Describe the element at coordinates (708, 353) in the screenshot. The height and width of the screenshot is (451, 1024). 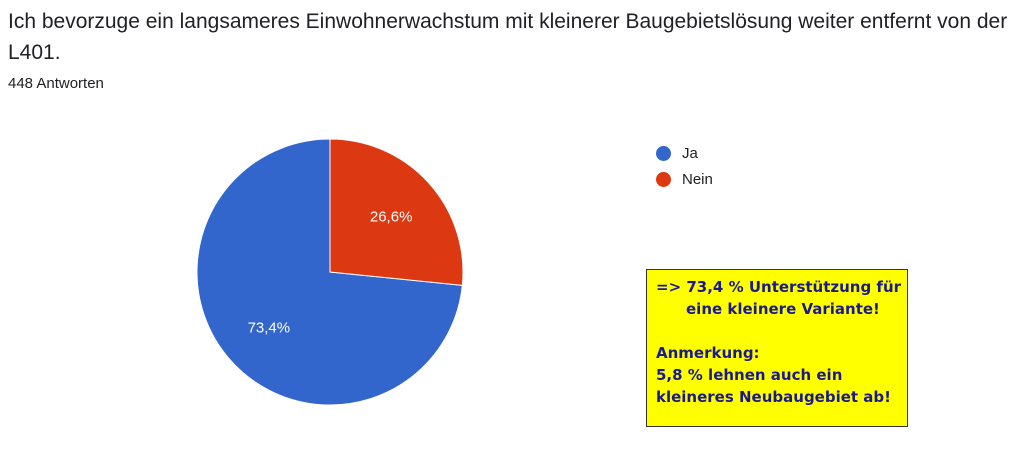
I see `annotation-line-3: Anmerkung:` at that location.